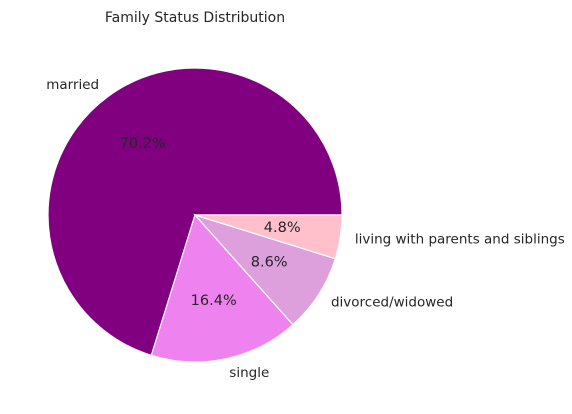  What do you see at coordinates (269, 263) in the screenshot?
I see `percent-label-divorced-widowed: 8.6%` at bounding box center [269, 263].